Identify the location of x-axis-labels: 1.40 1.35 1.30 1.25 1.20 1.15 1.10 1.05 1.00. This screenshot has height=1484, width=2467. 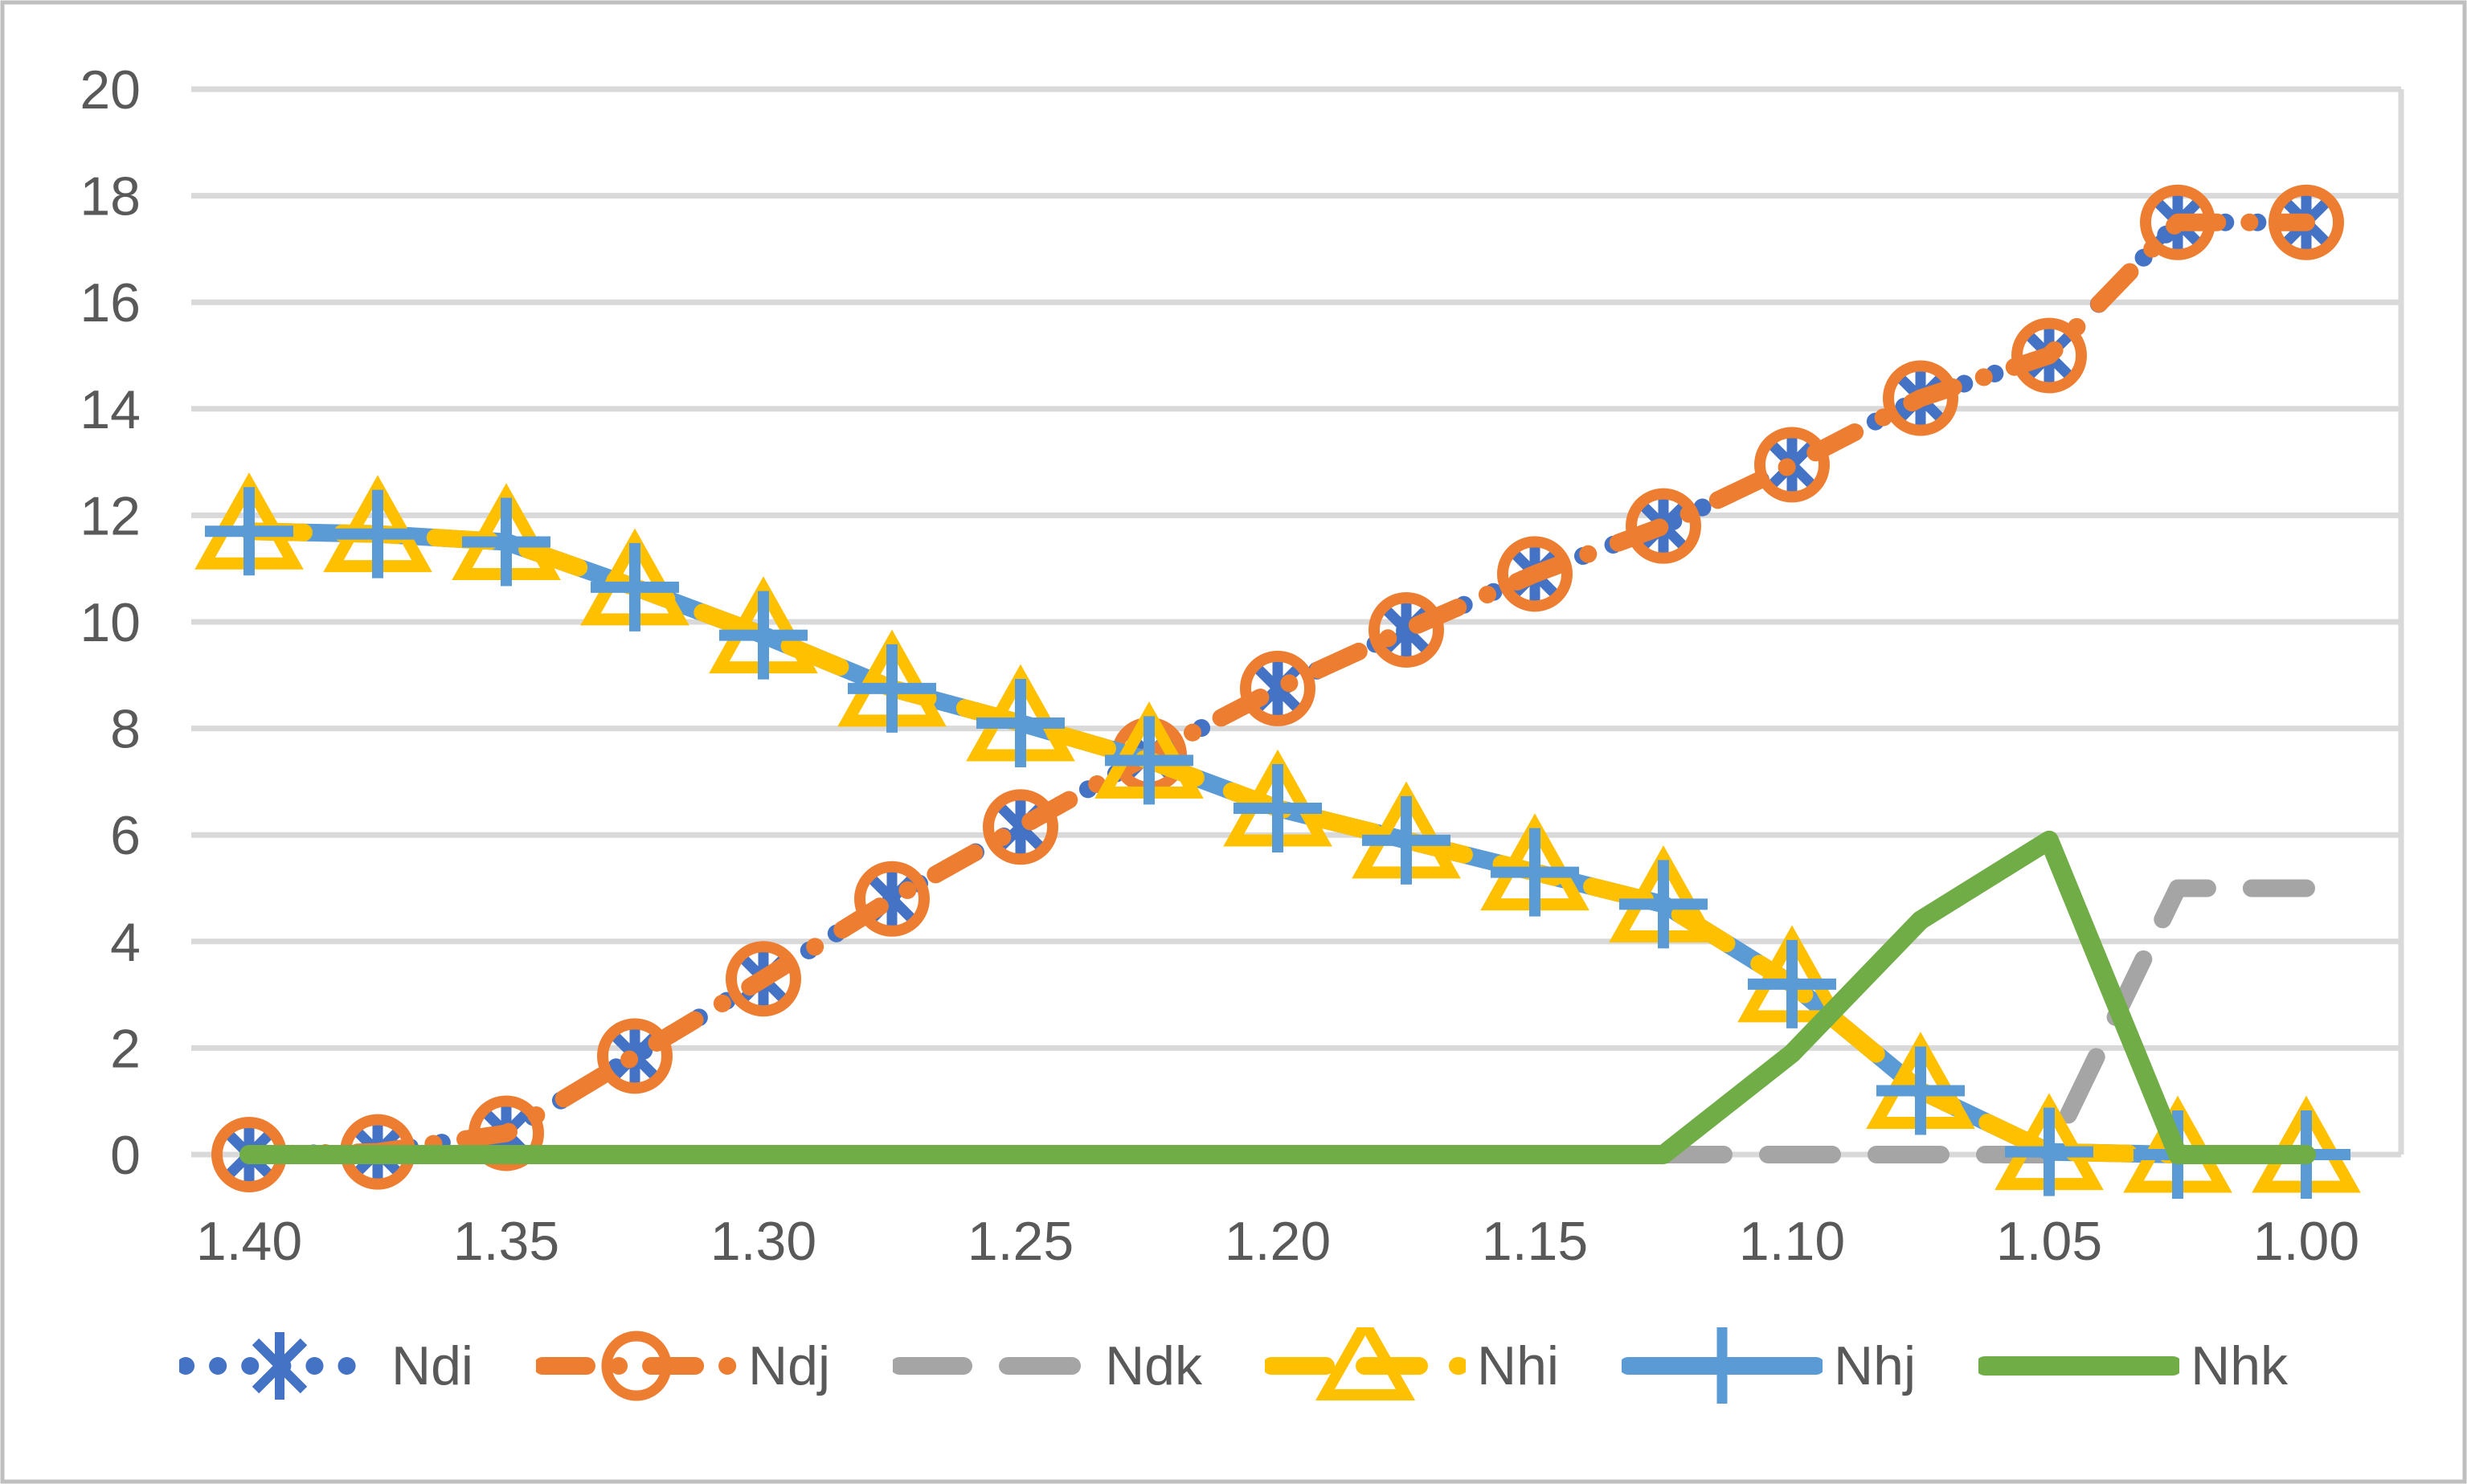
(1277, 1241).